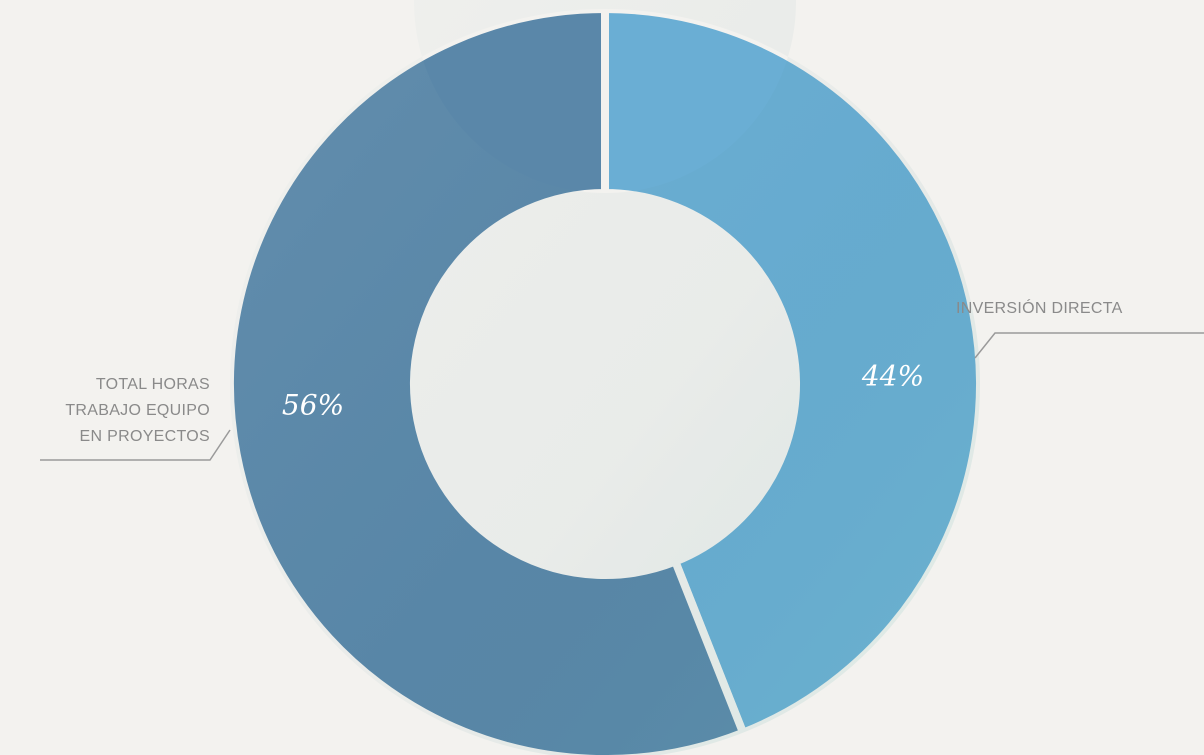 The image size is (1204, 755). What do you see at coordinates (1039, 308) in the screenshot?
I see `category-label: INVERSIÓN DIRECTA` at bounding box center [1039, 308].